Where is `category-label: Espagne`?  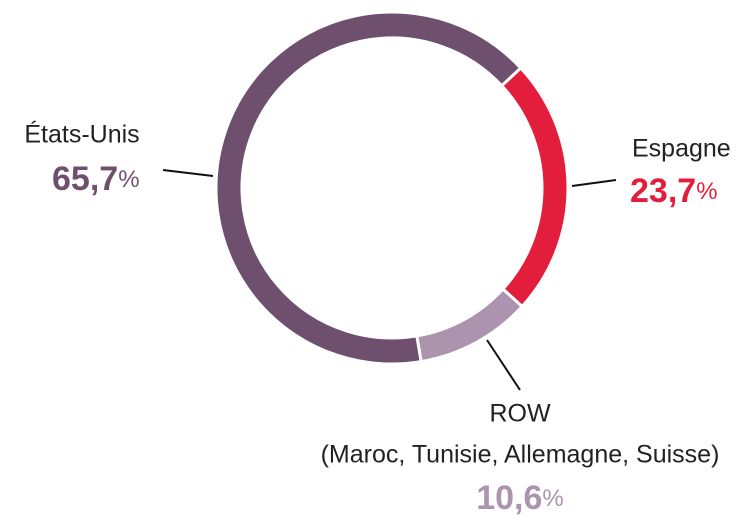 category-label: Espagne is located at coordinates (681, 149).